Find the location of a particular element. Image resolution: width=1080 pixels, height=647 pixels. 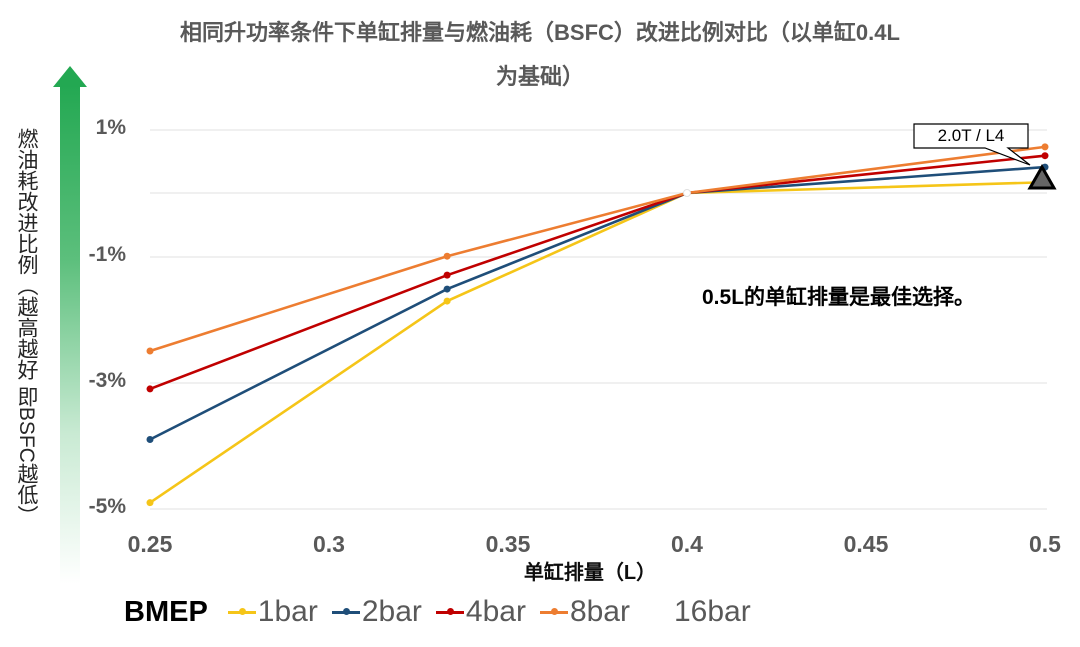

legend-item-1bar: 1bar is located at coordinates (272, 612).